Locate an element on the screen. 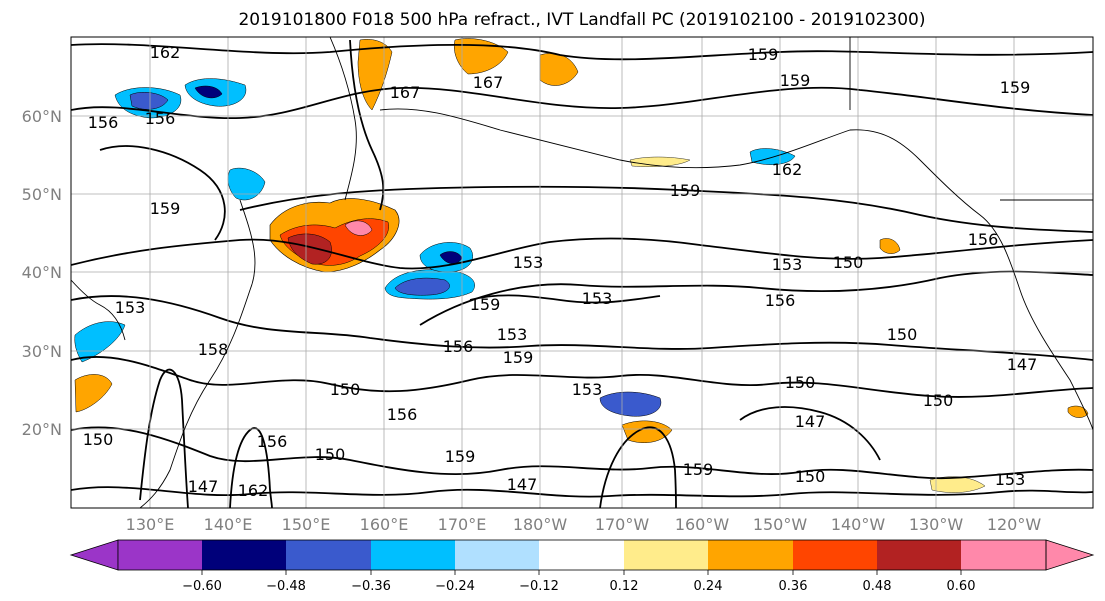  lon-tick-label: 160°E is located at coordinates (384, 524).